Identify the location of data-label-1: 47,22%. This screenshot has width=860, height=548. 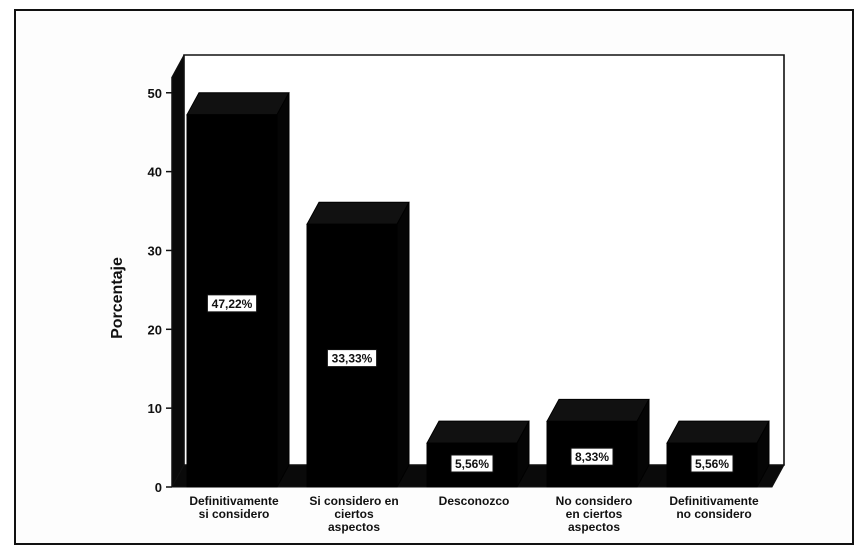
(232, 304).